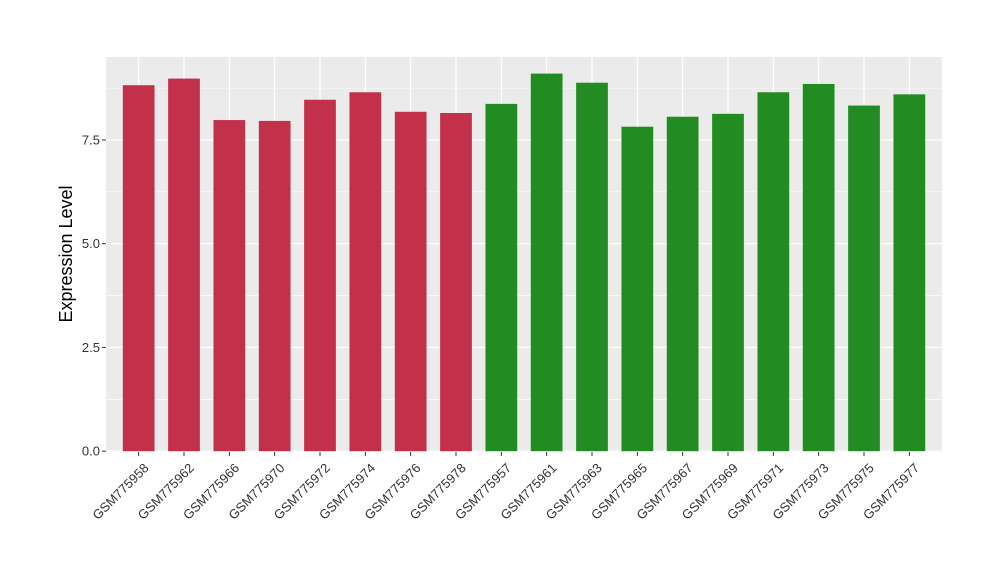  What do you see at coordinates (728, 282) in the screenshot?
I see `bar-GSM775969` at bounding box center [728, 282].